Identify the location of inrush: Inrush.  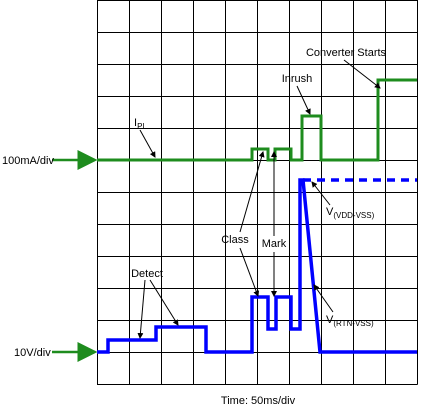
(297, 79).